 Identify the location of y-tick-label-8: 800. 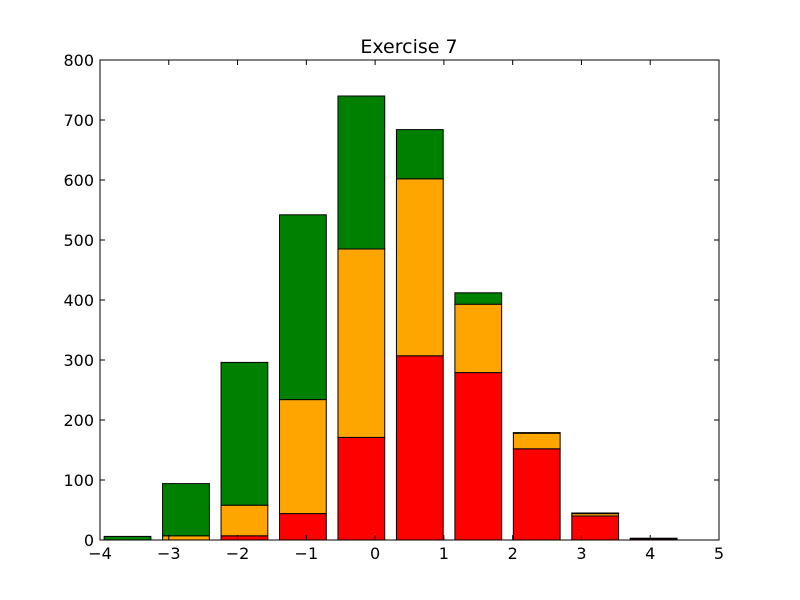
(78, 60).